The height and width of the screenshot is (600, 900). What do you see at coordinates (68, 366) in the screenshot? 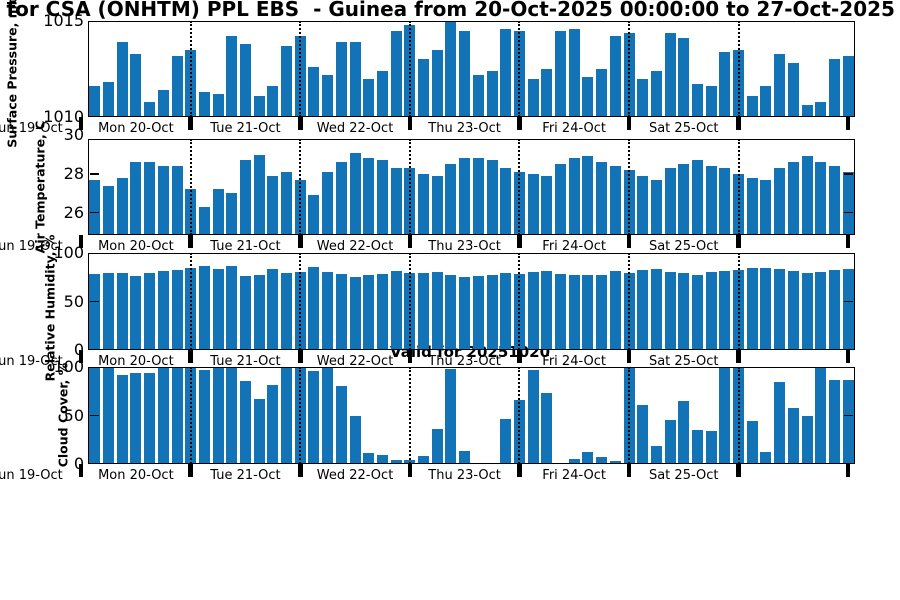
I see `y-tick-label: 100` at bounding box center [68, 366].